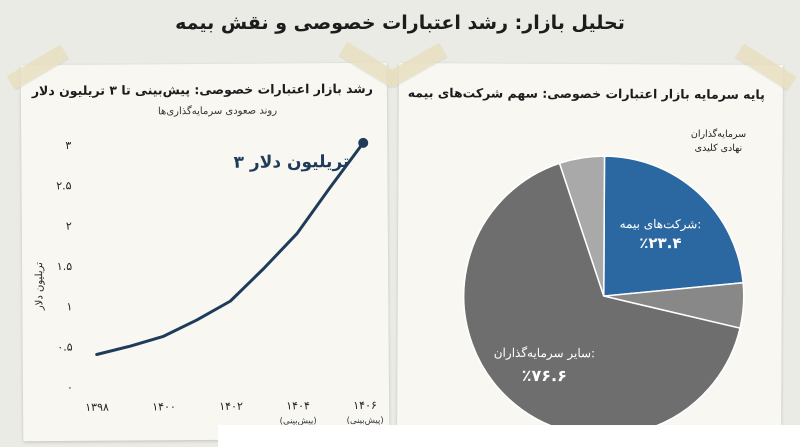  Describe the element at coordinates (68, 145) in the screenshot. I see `y-tick-label: ۳` at that location.